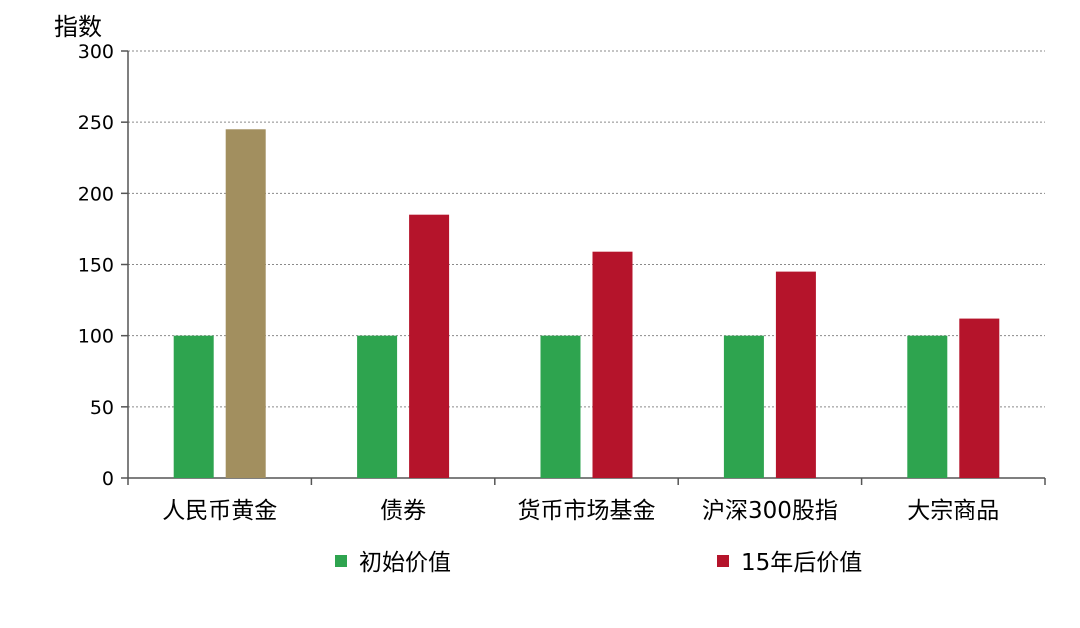  Describe the element at coordinates (108, 479) in the screenshot. I see `y-tick-label: 0` at that location.